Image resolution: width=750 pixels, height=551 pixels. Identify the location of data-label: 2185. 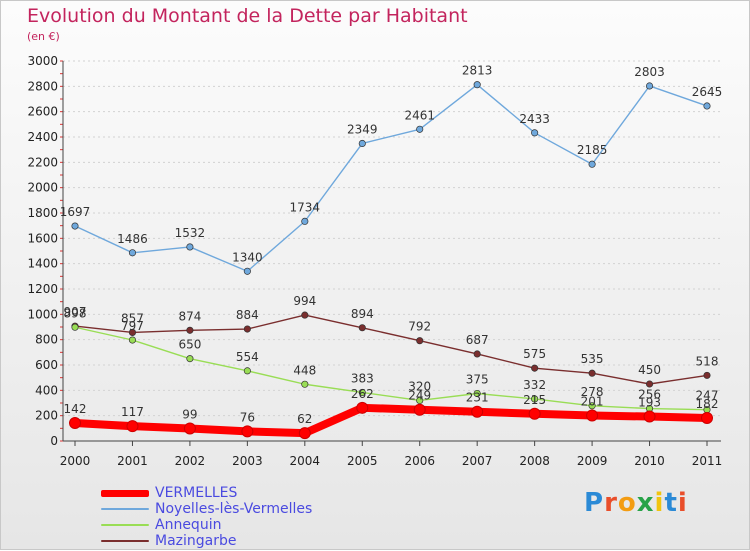
(592, 150).